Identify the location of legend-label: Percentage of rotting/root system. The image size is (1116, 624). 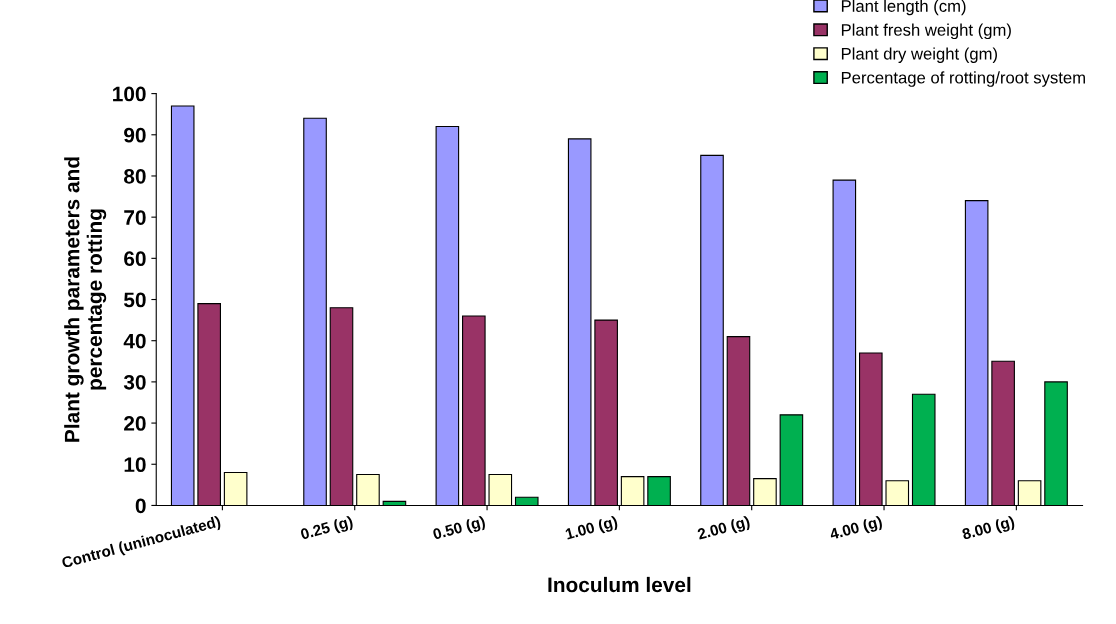
(963, 79).